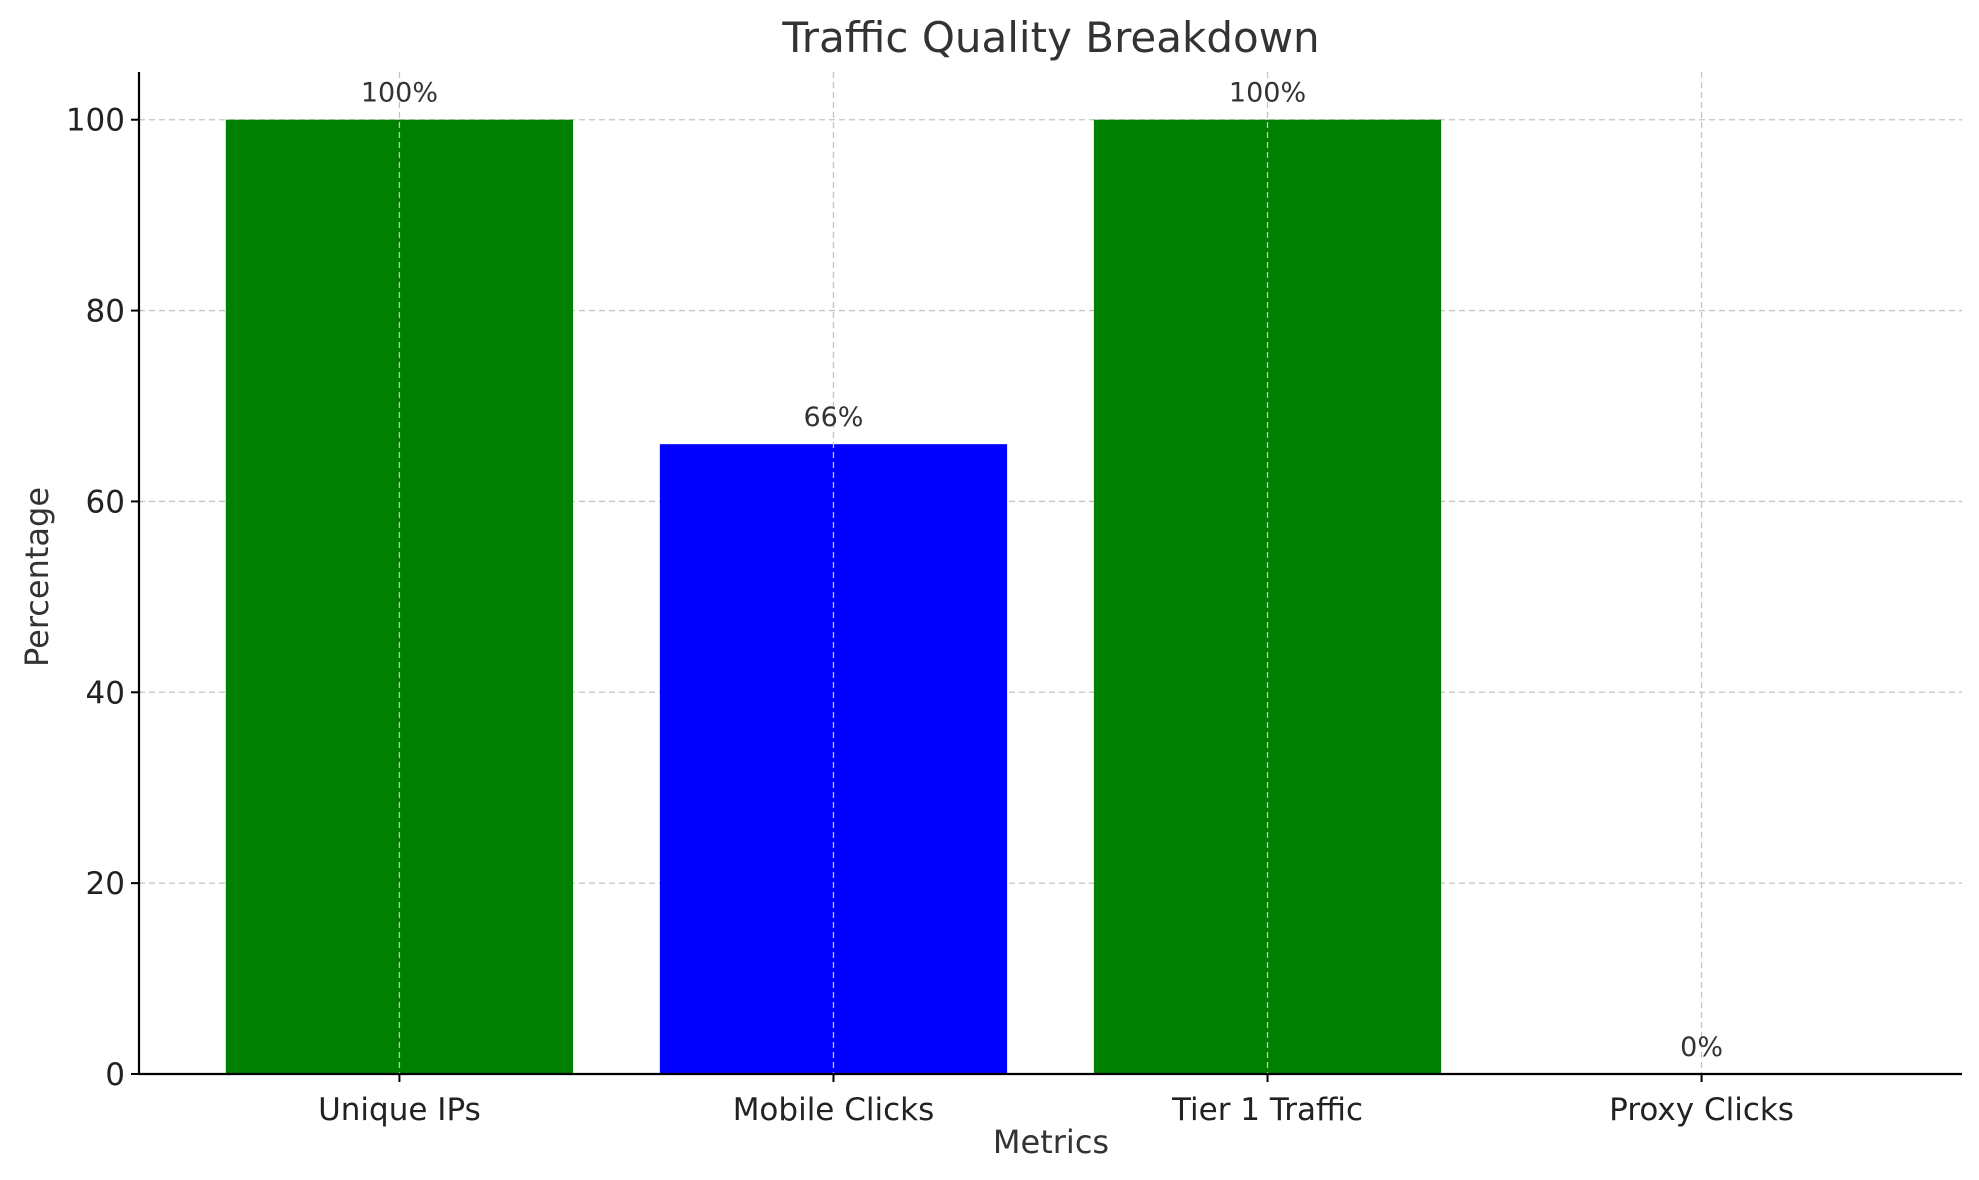 This screenshot has height=1180, width=1979. What do you see at coordinates (1701, 1110) in the screenshot?
I see `x-tick-label-3: Proxy Clicks` at bounding box center [1701, 1110].